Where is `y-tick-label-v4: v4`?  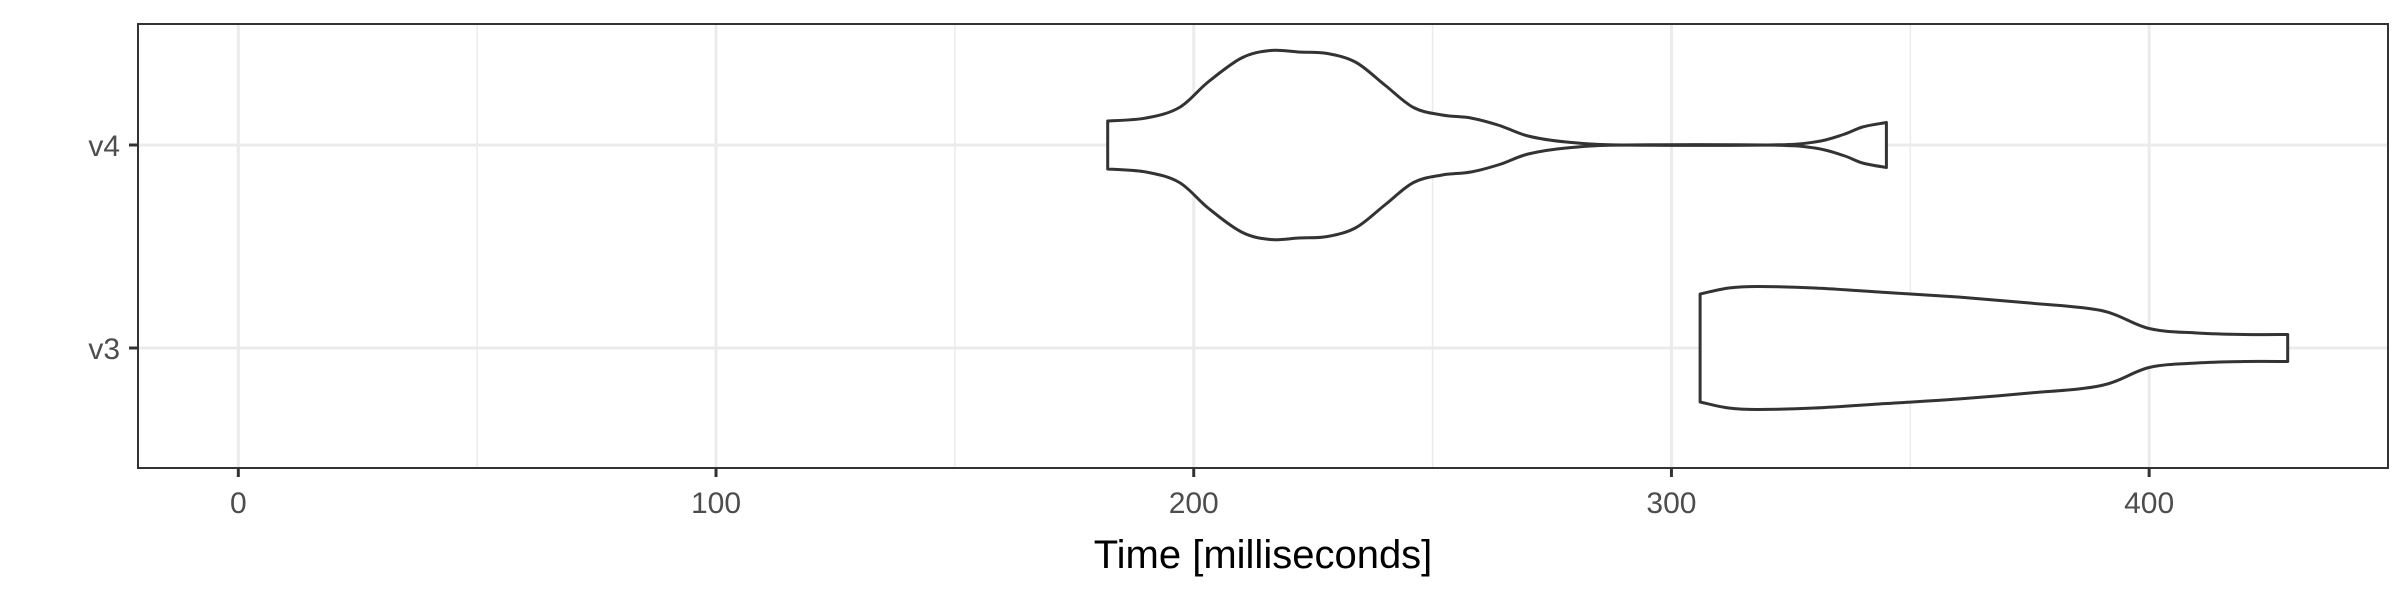
y-tick-label-v4: v4 is located at coordinates (104, 146).